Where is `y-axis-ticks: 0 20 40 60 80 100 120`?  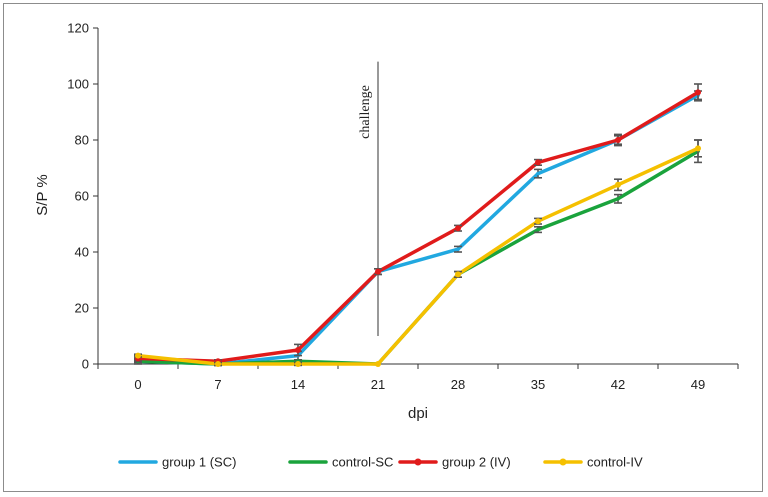
y-axis-ticks: 0 20 40 60 80 100 120 is located at coordinates (82, 196).